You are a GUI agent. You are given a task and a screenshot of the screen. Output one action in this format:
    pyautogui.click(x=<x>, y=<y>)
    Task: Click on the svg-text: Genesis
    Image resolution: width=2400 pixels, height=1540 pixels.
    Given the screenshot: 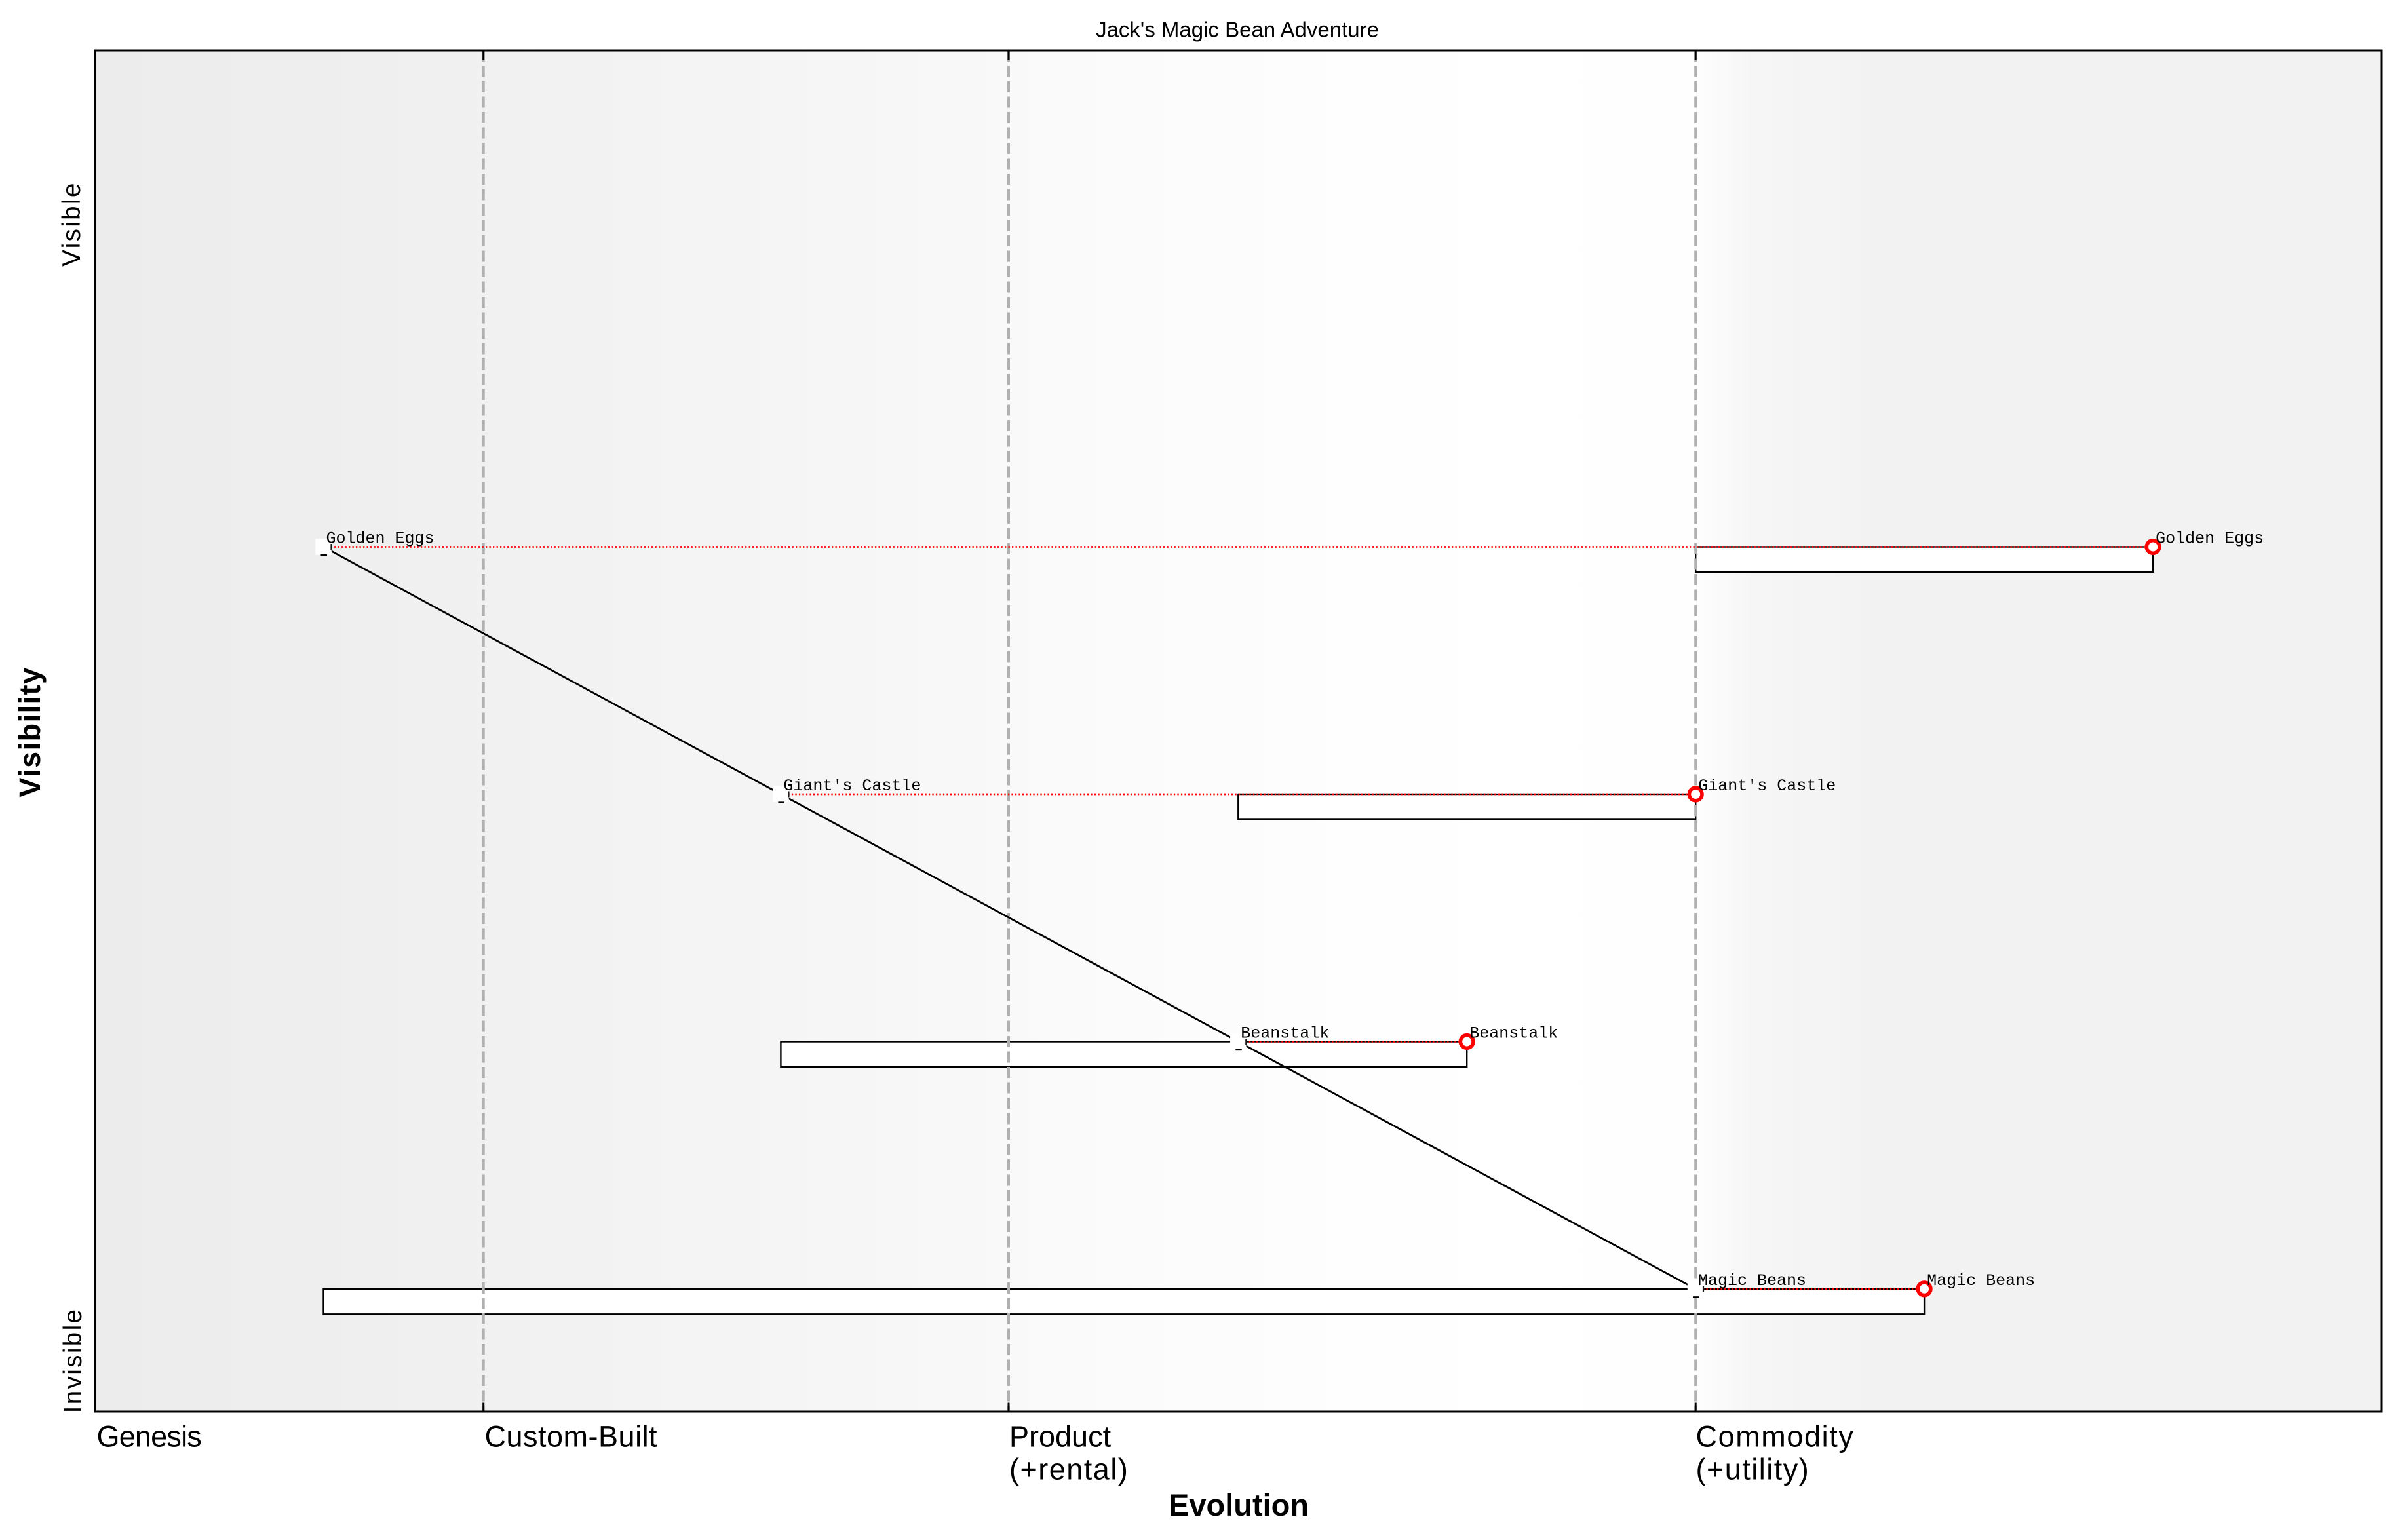 What is the action you would take?
    pyautogui.click(x=149, y=1436)
    